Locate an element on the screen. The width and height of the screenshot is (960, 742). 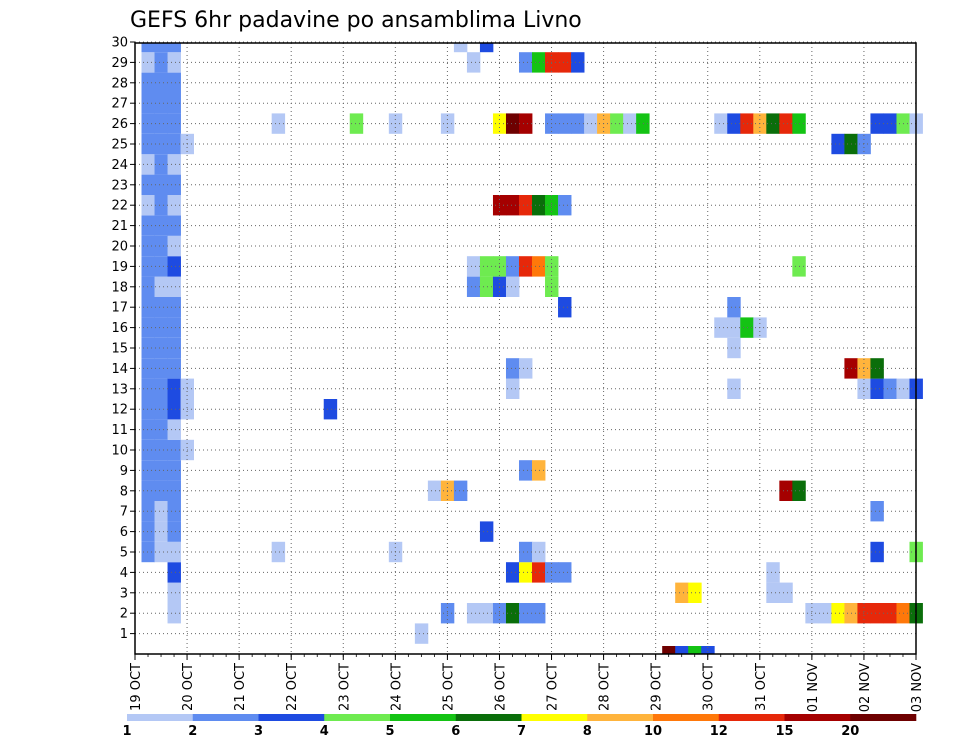
y-tick-label: 29 is located at coordinates (119, 63).